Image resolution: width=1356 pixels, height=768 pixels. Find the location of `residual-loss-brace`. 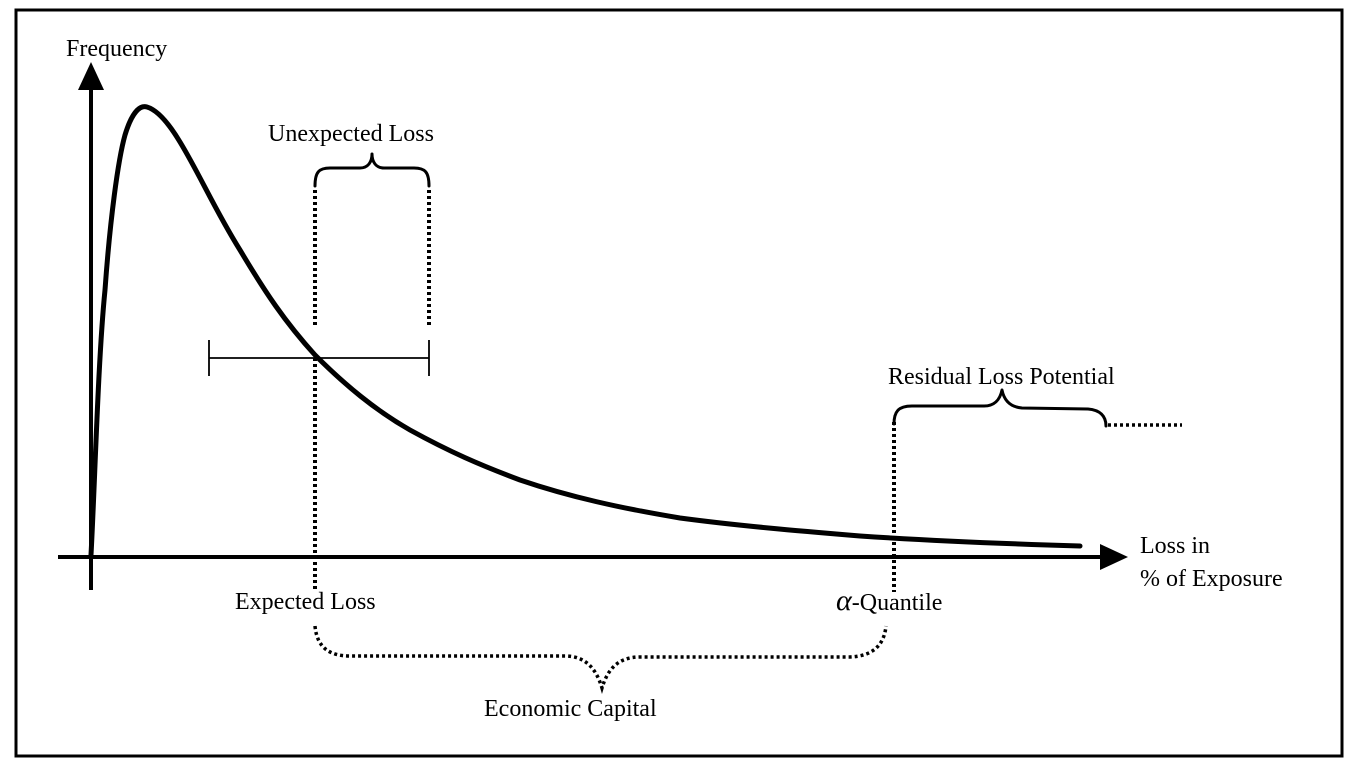

residual-loss-brace is located at coordinates (1000, 408).